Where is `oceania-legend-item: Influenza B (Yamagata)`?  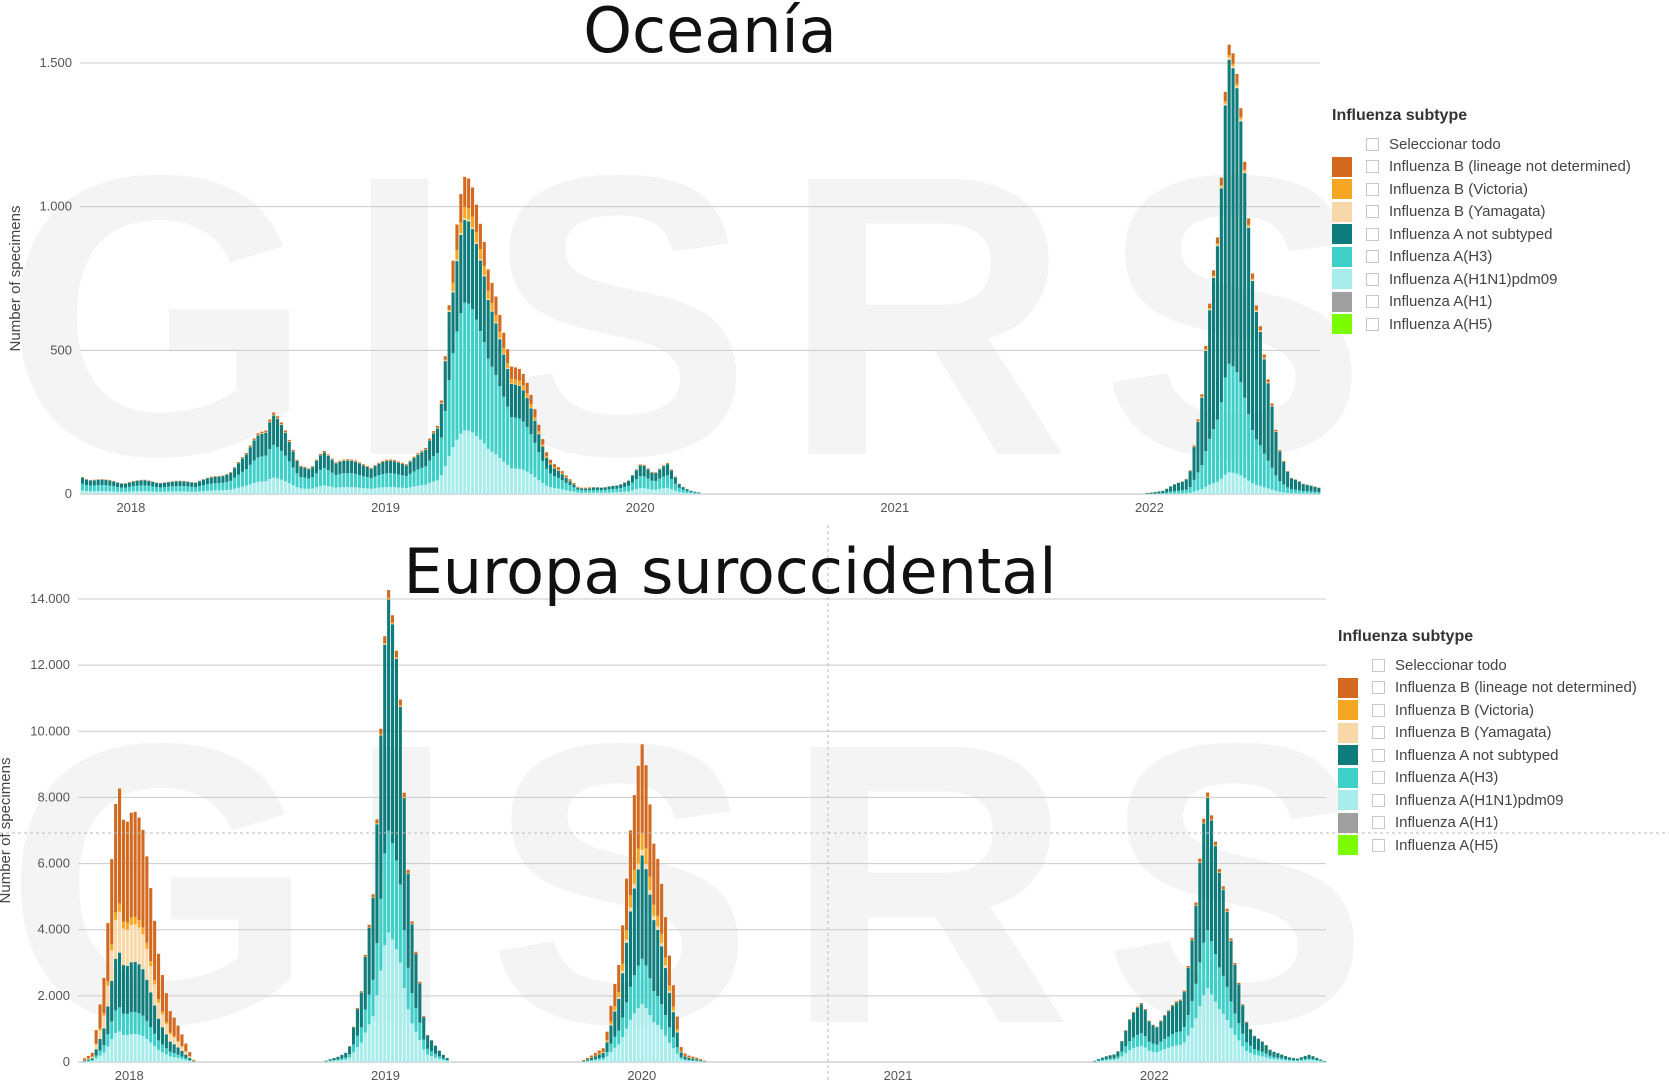
oceania-legend-item: Influenza B (Yamagata) is located at coordinates (1481, 212).